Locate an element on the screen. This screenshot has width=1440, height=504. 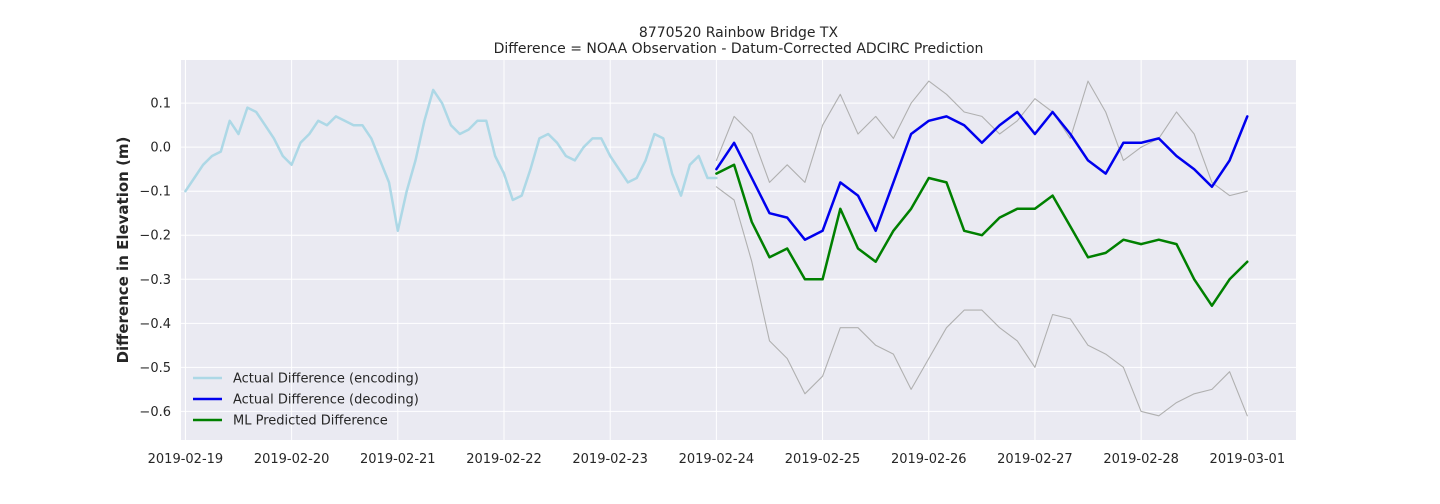
legend-label: ML Predicted Difference is located at coordinates (310, 421).